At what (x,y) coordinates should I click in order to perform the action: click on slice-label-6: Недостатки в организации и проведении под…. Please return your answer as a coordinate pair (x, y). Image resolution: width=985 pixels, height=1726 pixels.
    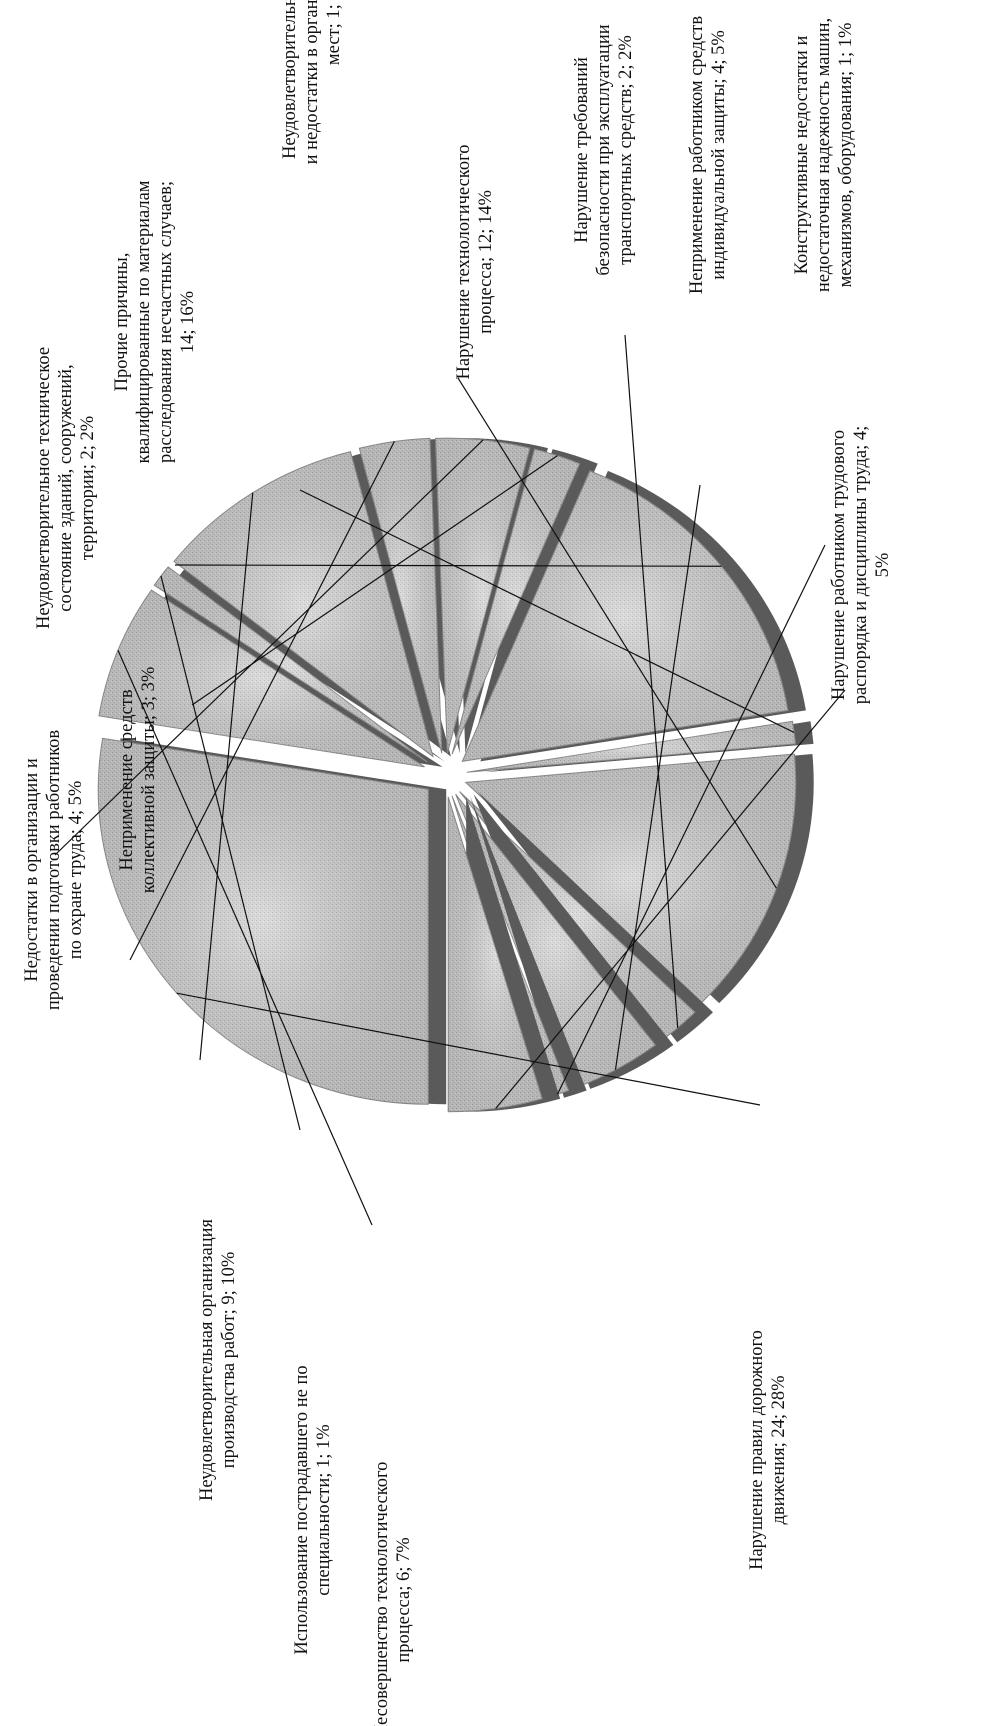
    Looking at the image, I should click on (54, 870).